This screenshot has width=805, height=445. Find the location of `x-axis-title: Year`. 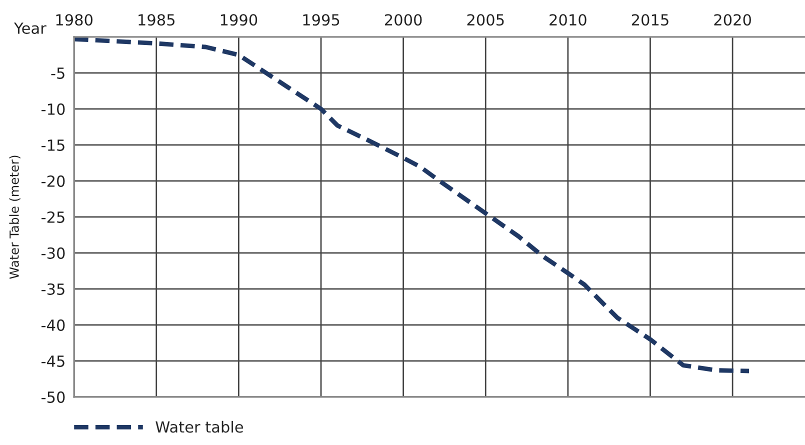

x-axis-title: Year is located at coordinates (30, 28).